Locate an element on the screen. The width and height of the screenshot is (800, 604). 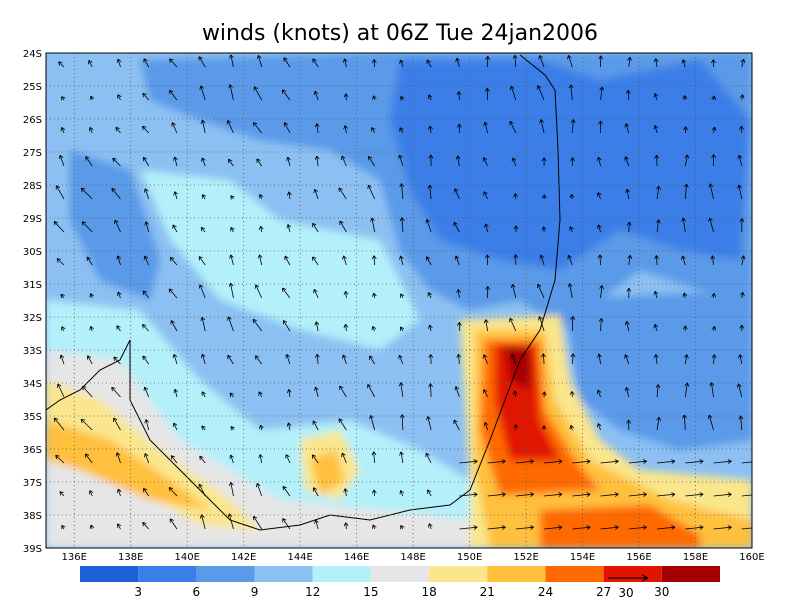
lon-label: 160E is located at coordinates (751, 557).